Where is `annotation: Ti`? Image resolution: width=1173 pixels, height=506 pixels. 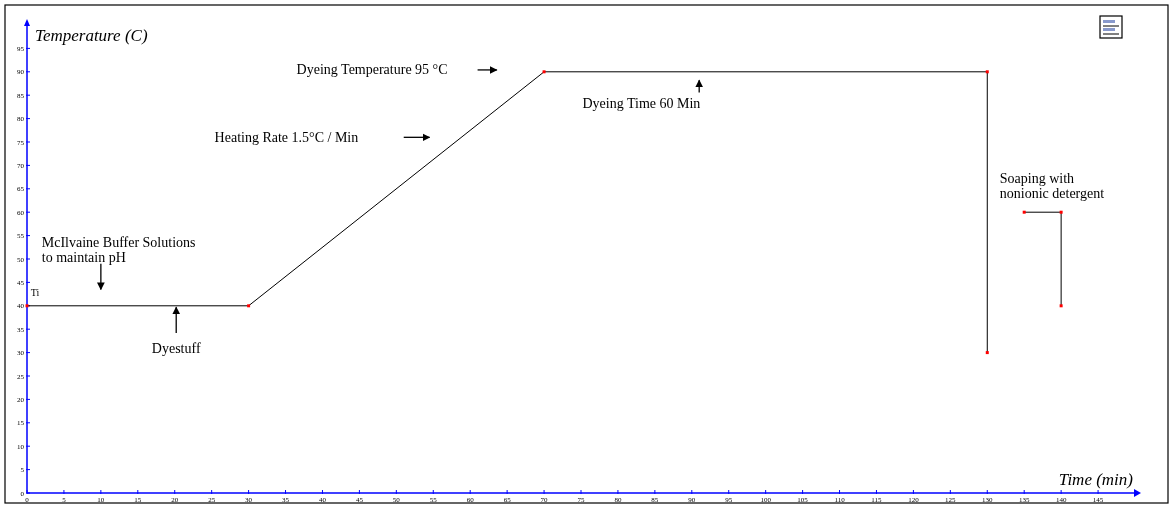 annotation: Ti is located at coordinates (35, 293).